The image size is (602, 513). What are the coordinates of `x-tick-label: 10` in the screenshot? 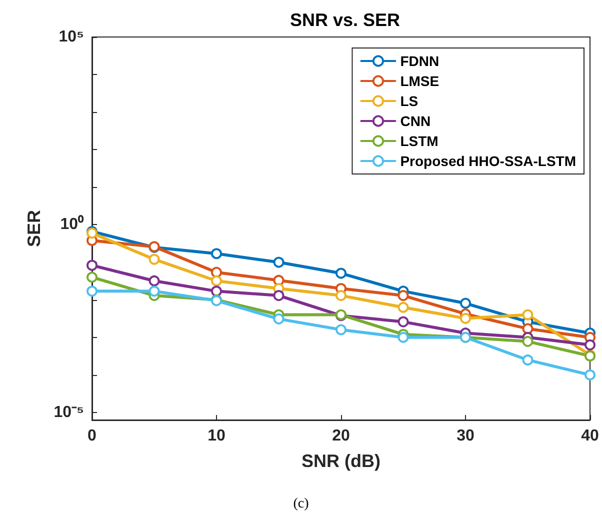 It's located at (217, 436).